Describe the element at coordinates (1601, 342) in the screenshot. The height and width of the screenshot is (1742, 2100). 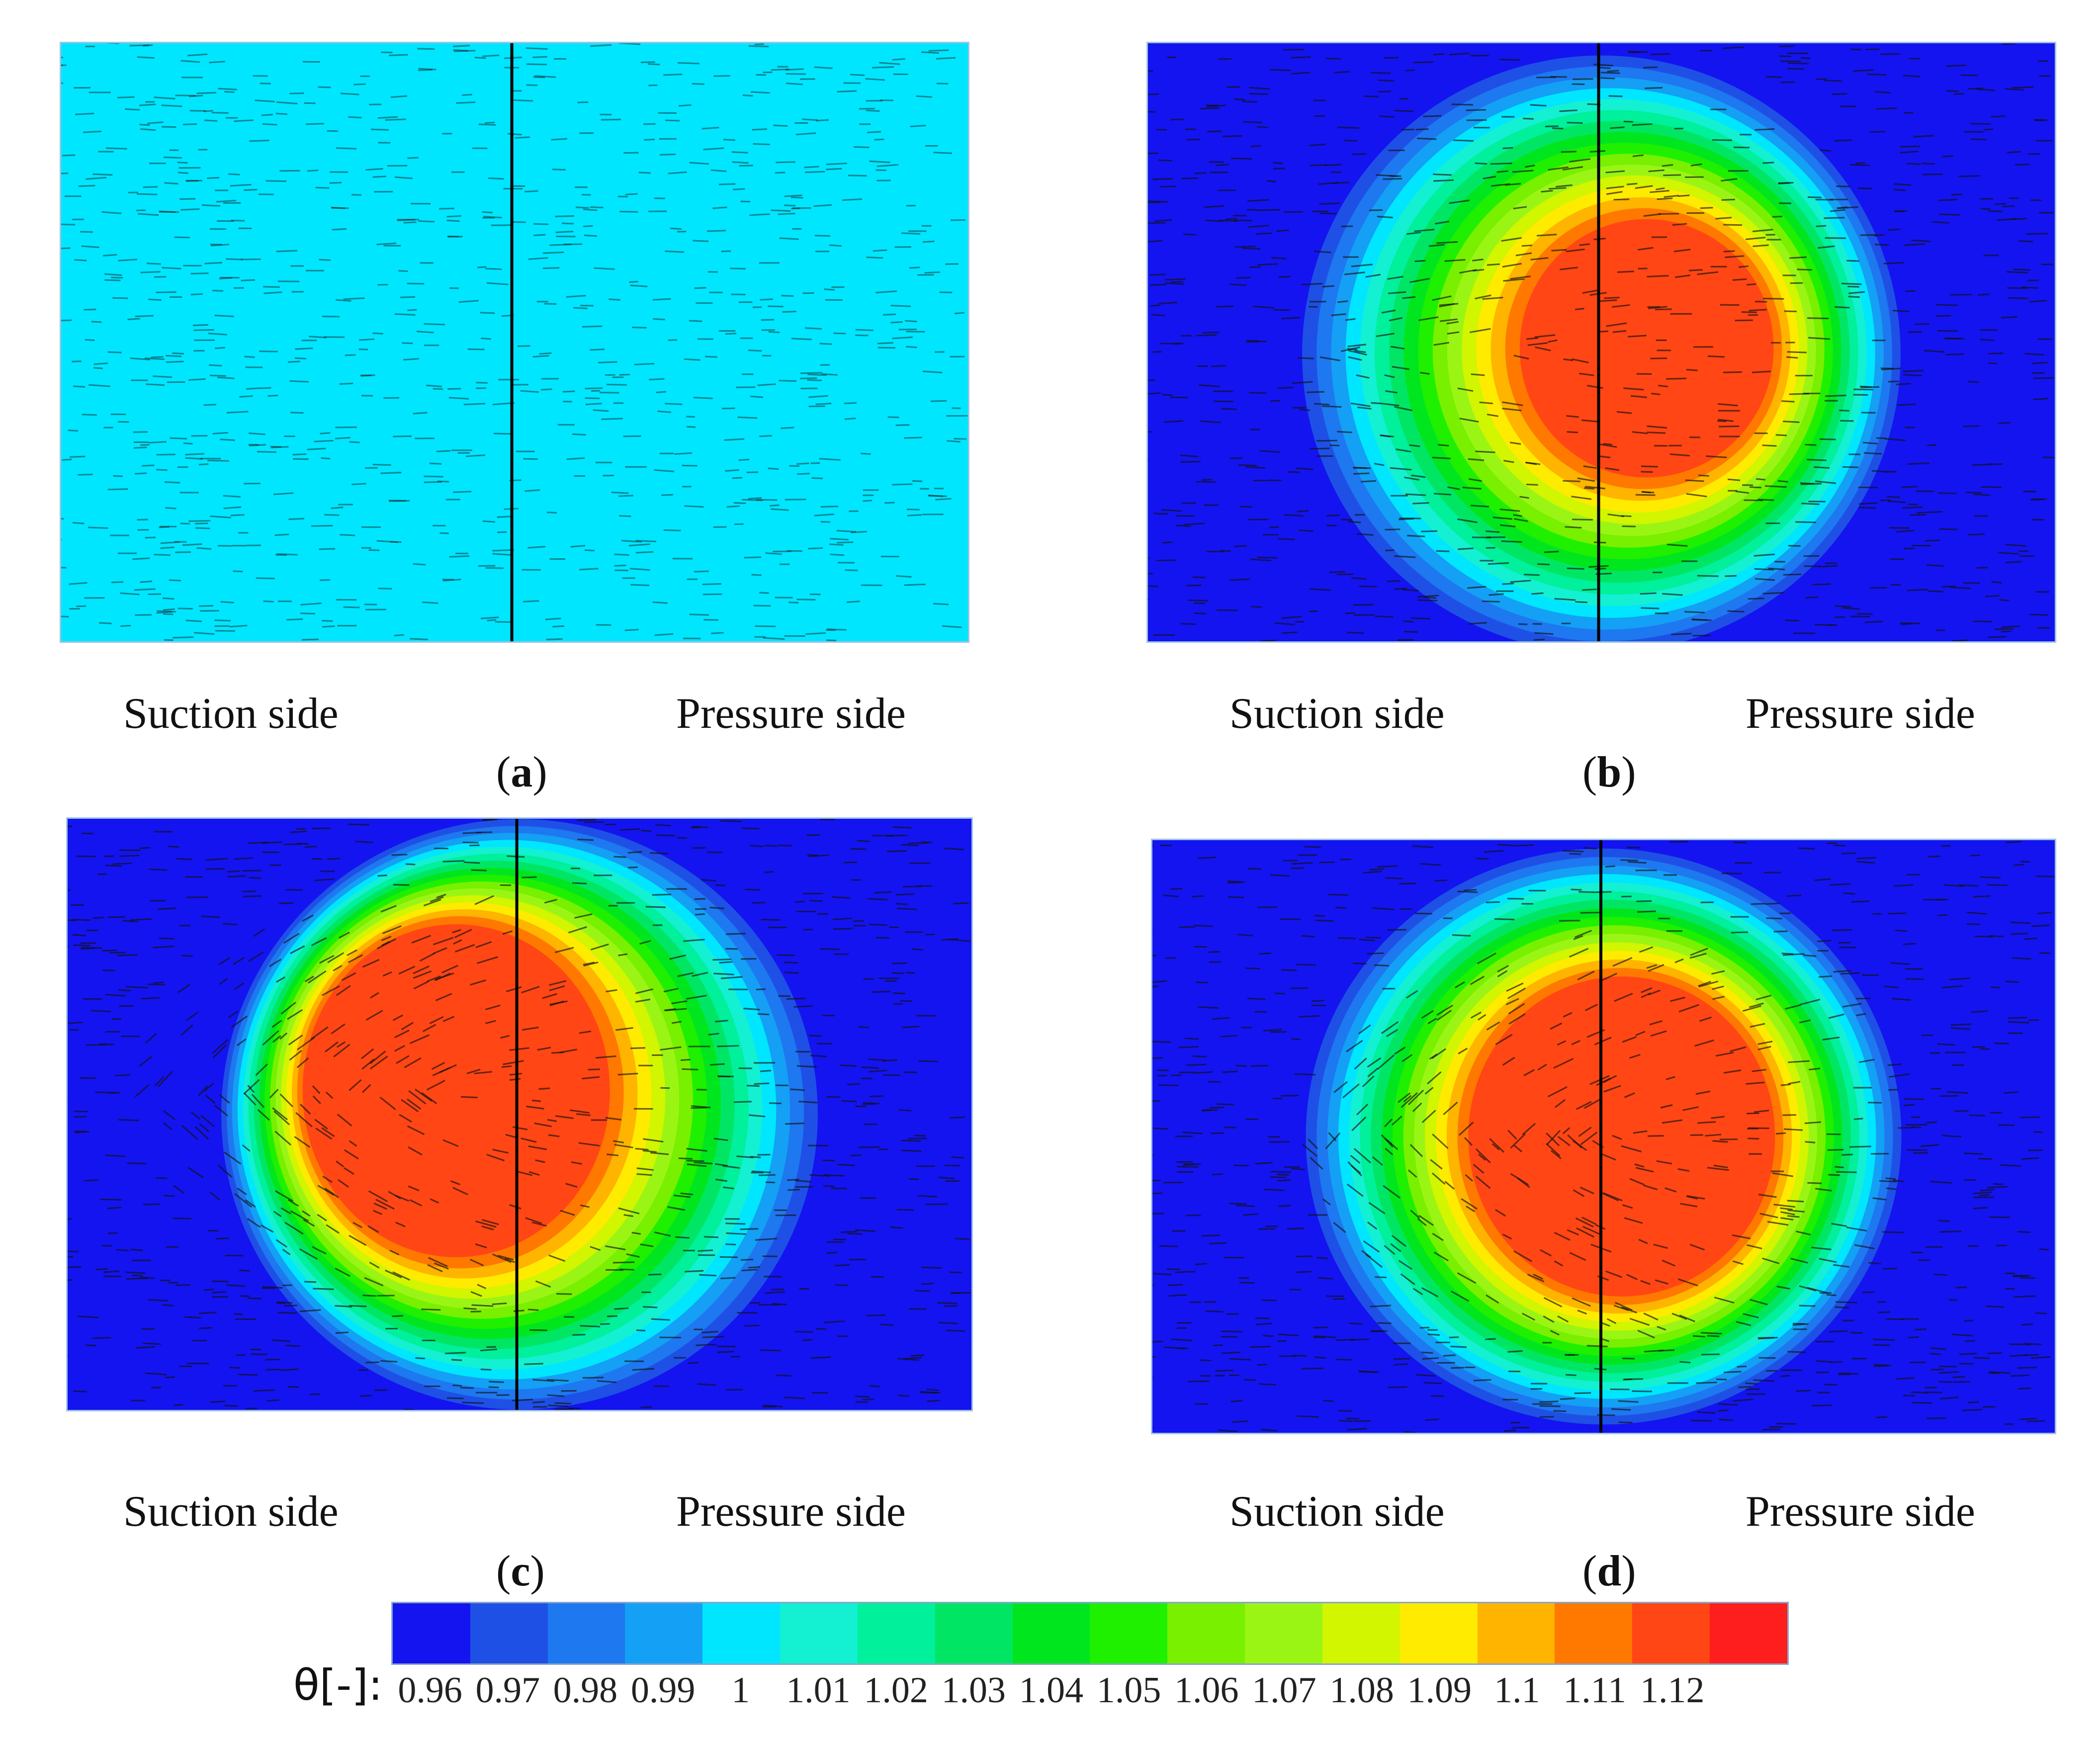
I see `contour-panel-b` at that location.